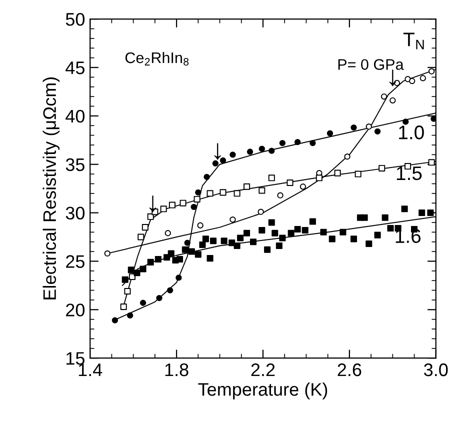  What do you see at coordinates (90, 370) in the screenshot?
I see `x-tick-label: 1.4` at bounding box center [90, 370].